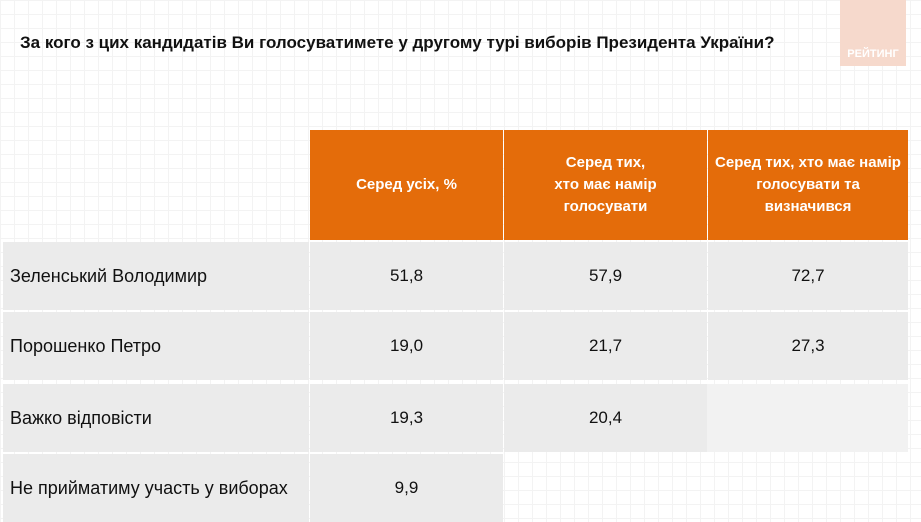  I want to click on value-cell: 19,0, so click(406, 346).